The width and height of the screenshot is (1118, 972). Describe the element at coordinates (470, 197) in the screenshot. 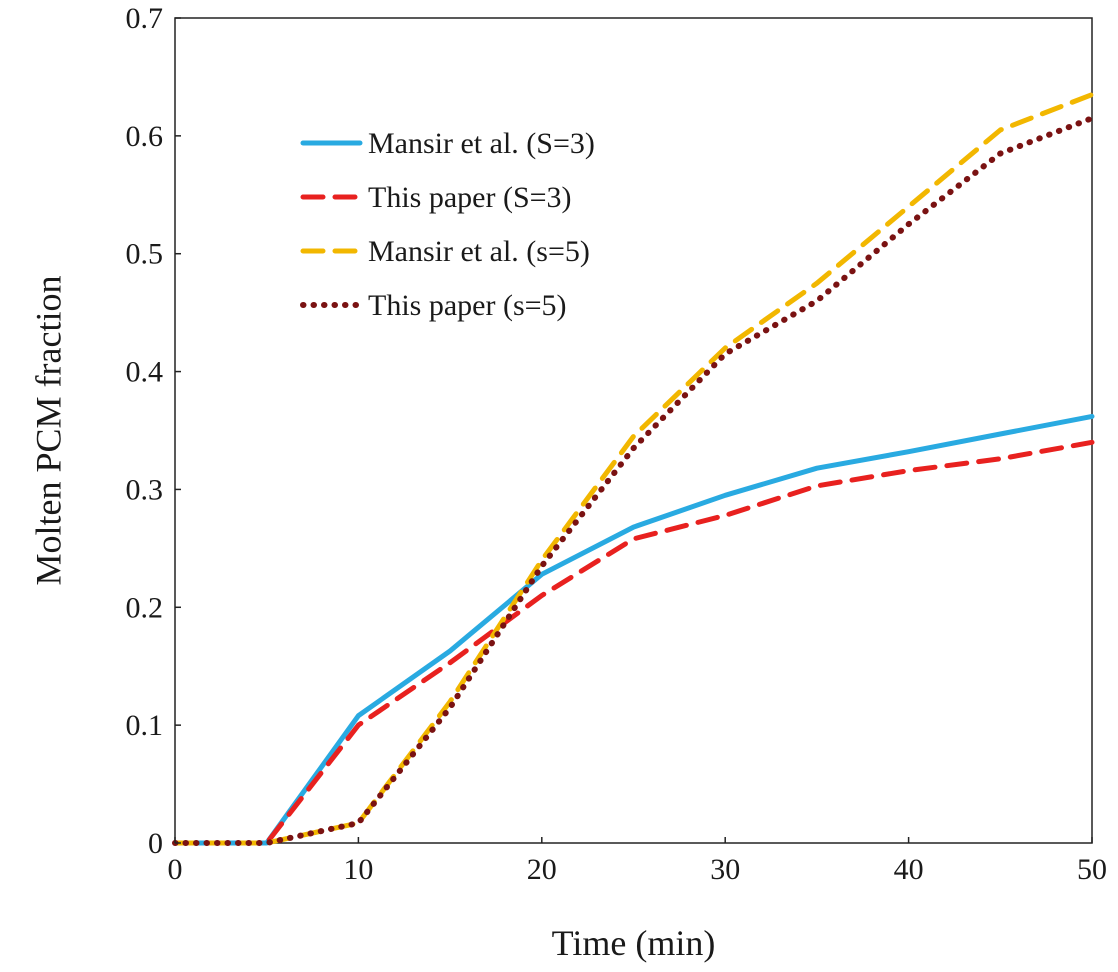

I see `legend-label-2: This paper (S=3)` at that location.